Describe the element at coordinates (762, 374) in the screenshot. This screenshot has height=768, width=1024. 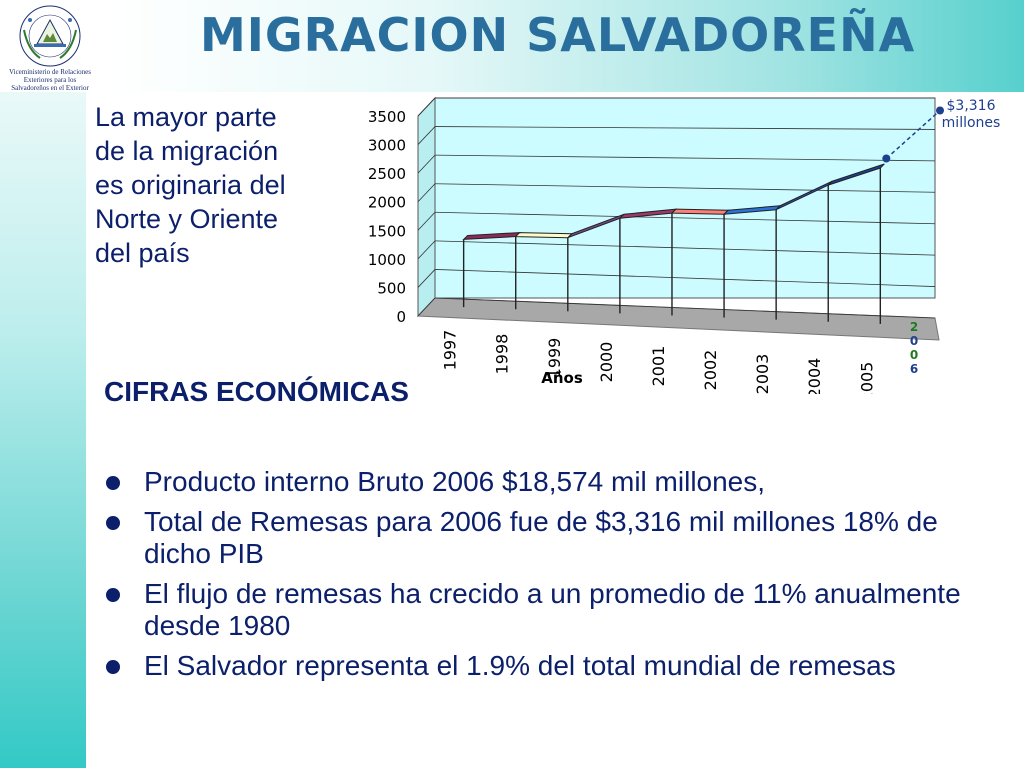
I see `x-tick-label: 2003` at that location.